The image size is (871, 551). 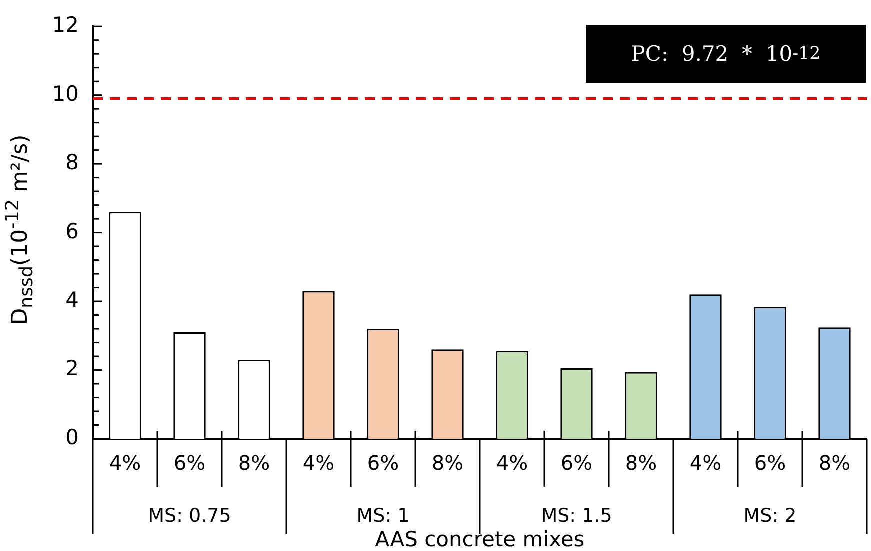 What do you see at coordinates (576, 515) in the screenshot?
I see `text: MS: 1.5` at bounding box center [576, 515].